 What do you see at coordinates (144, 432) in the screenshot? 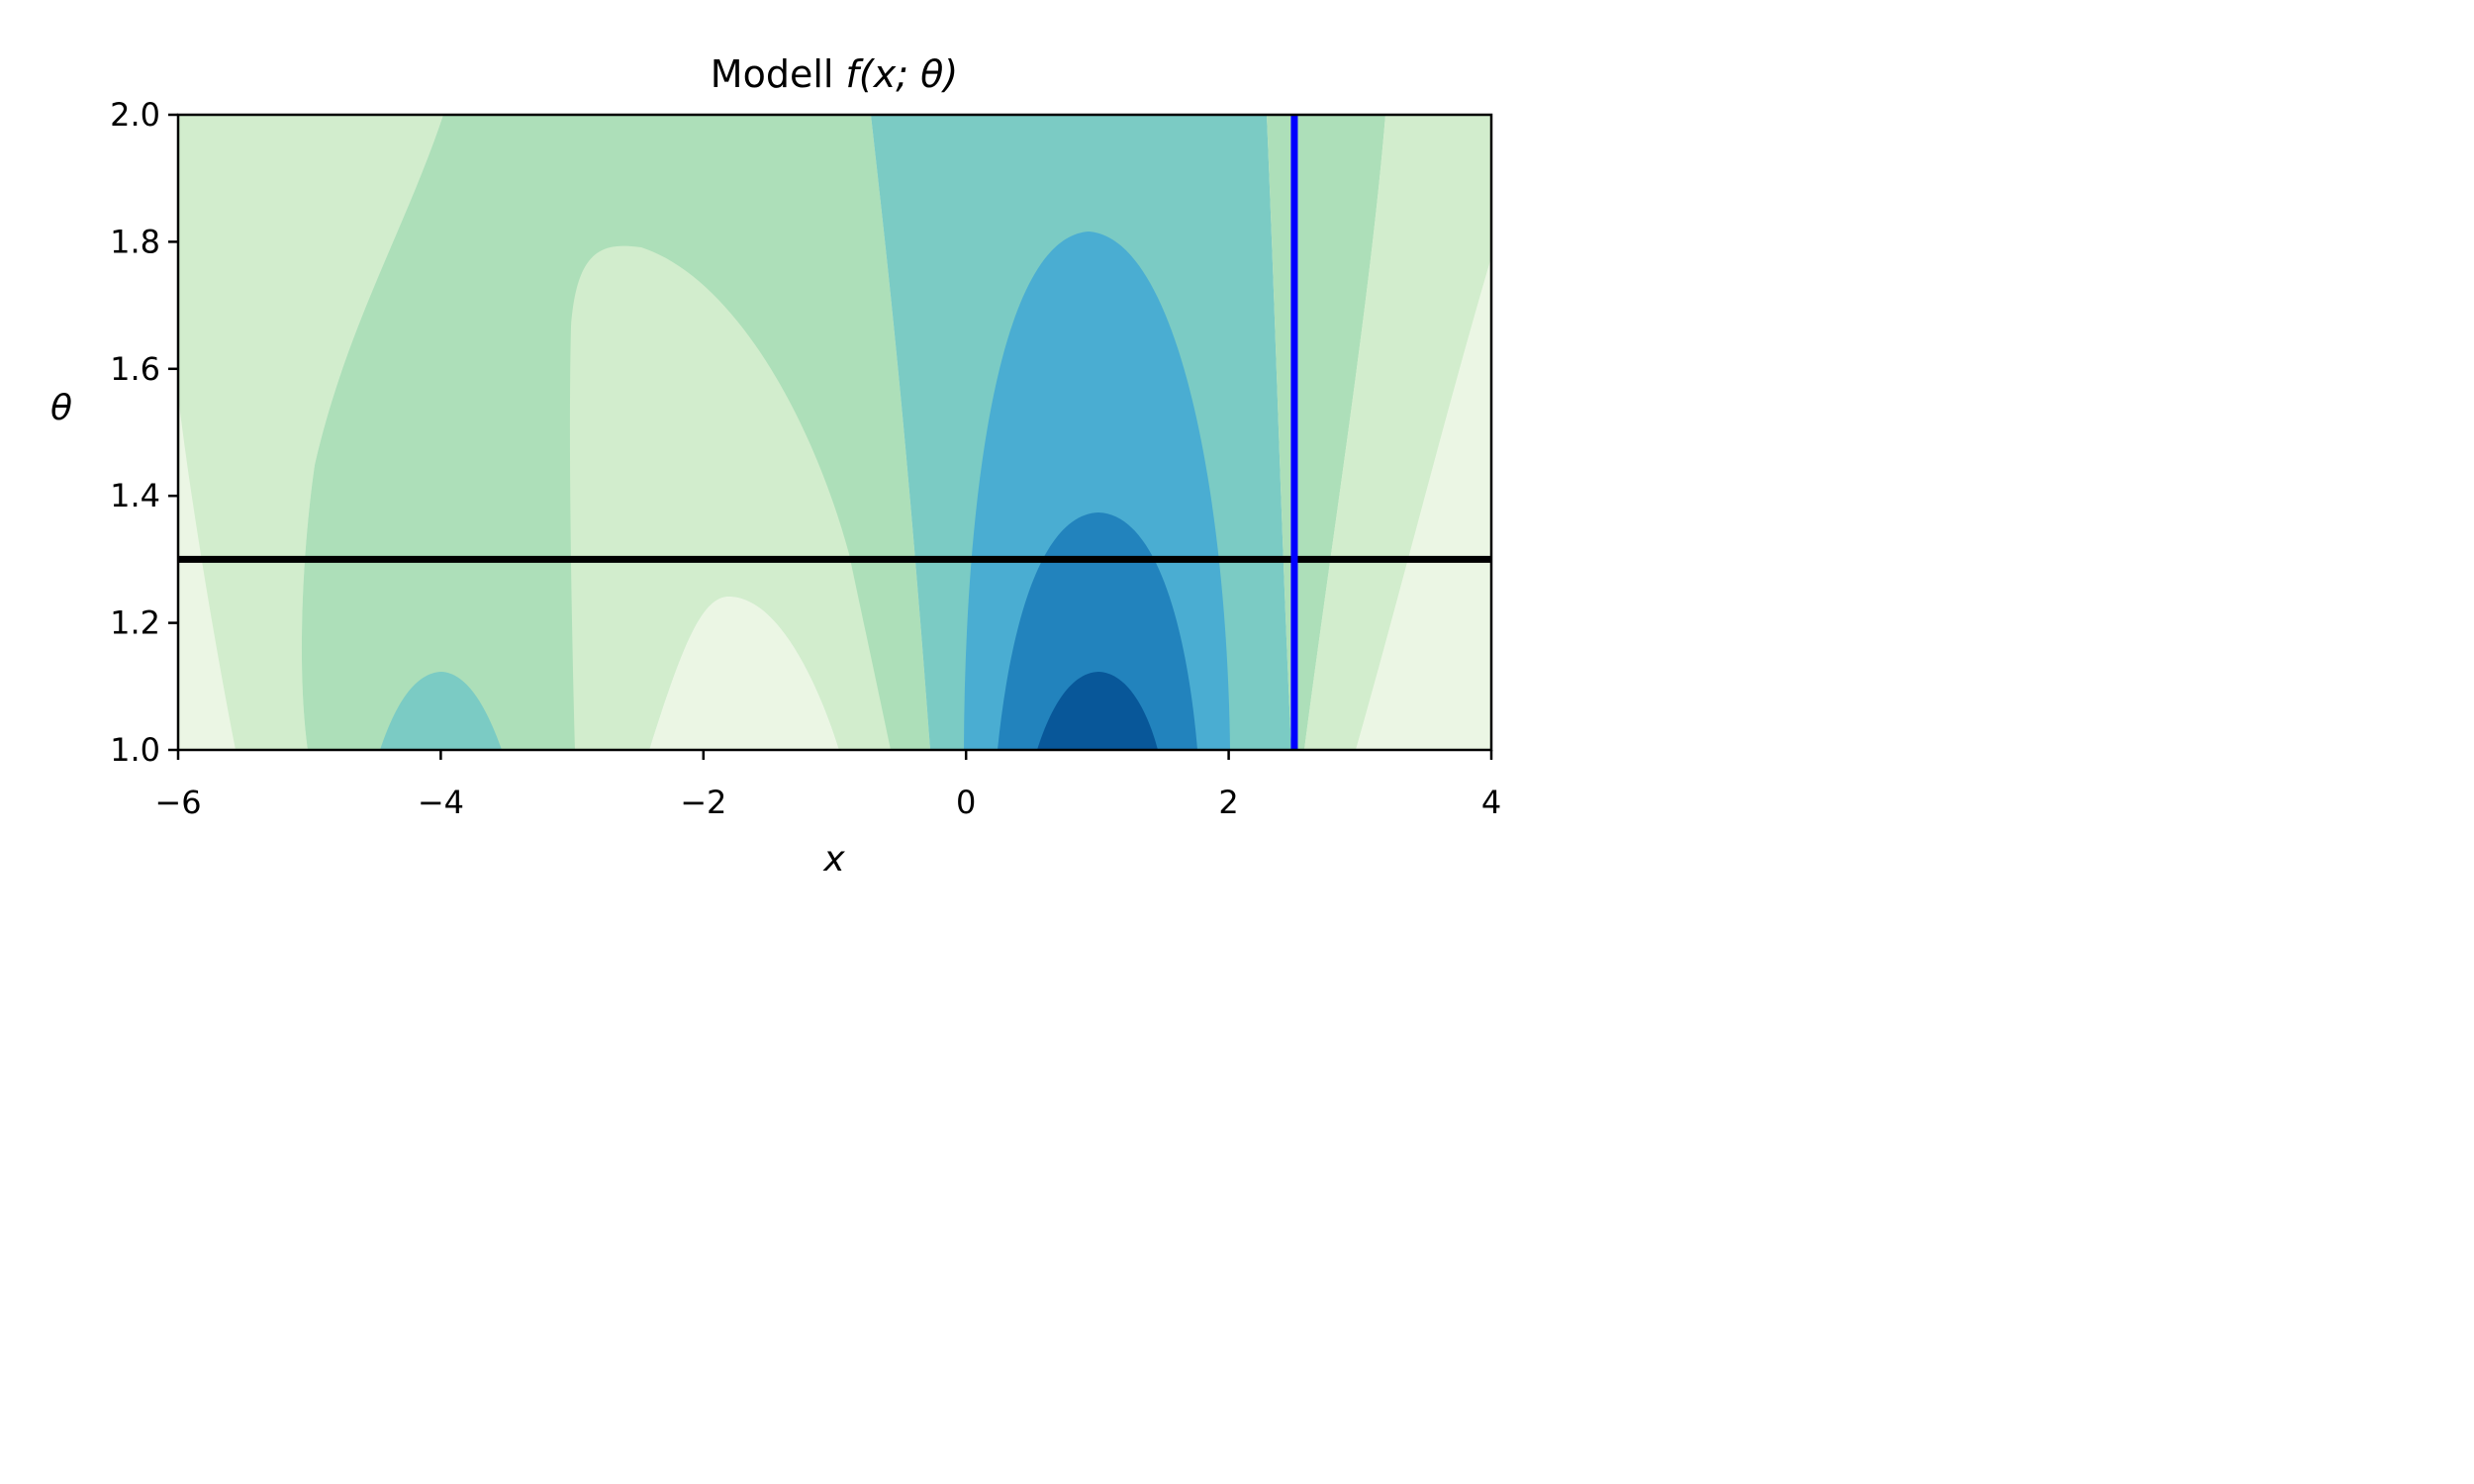
I see `y-axis: 1.0 1.2 1.4 1.6 1.8 2.0` at bounding box center [144, 432].